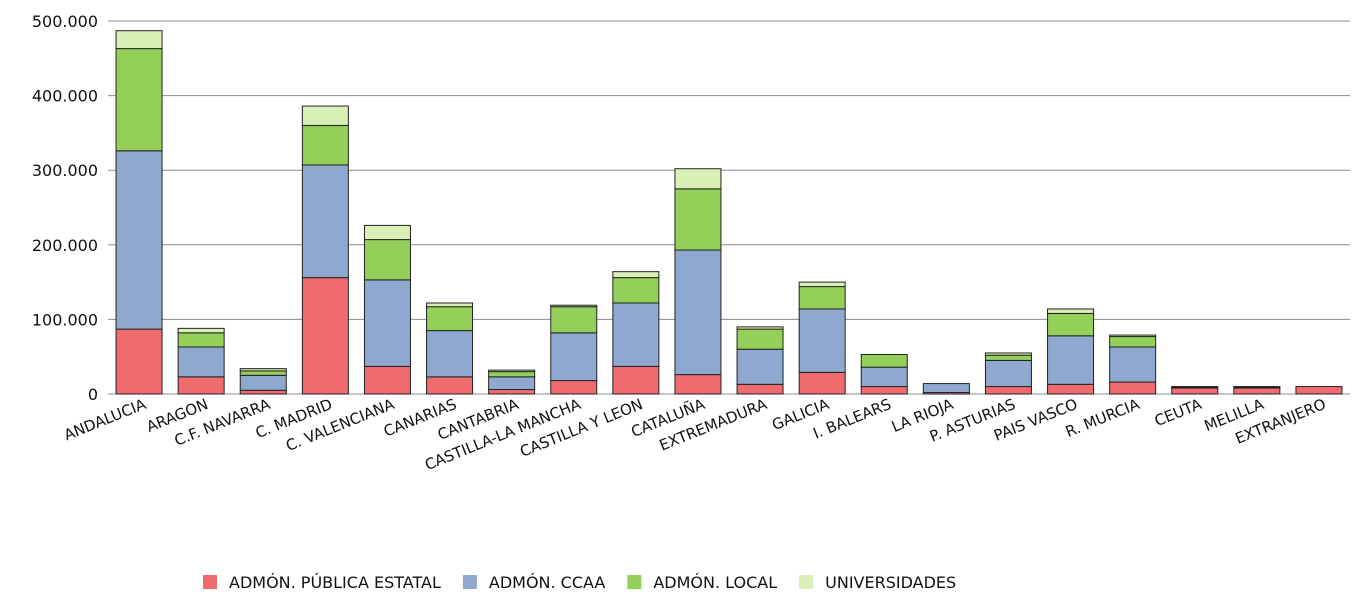  I want to click on y-tick-label: 400.000, so click(65, 96).